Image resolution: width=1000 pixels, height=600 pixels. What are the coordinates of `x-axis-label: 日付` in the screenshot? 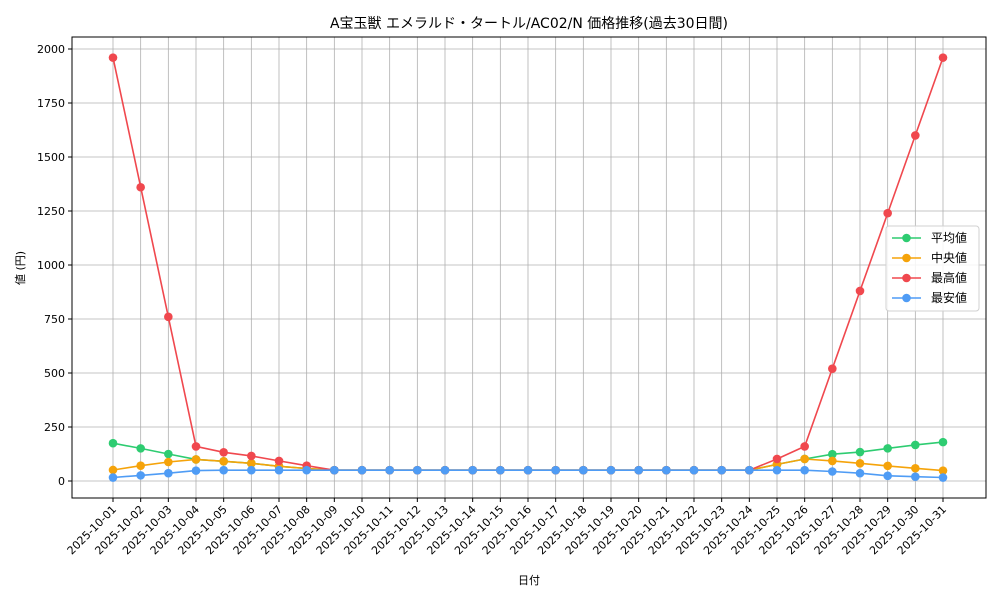 It's located at (529, 580).